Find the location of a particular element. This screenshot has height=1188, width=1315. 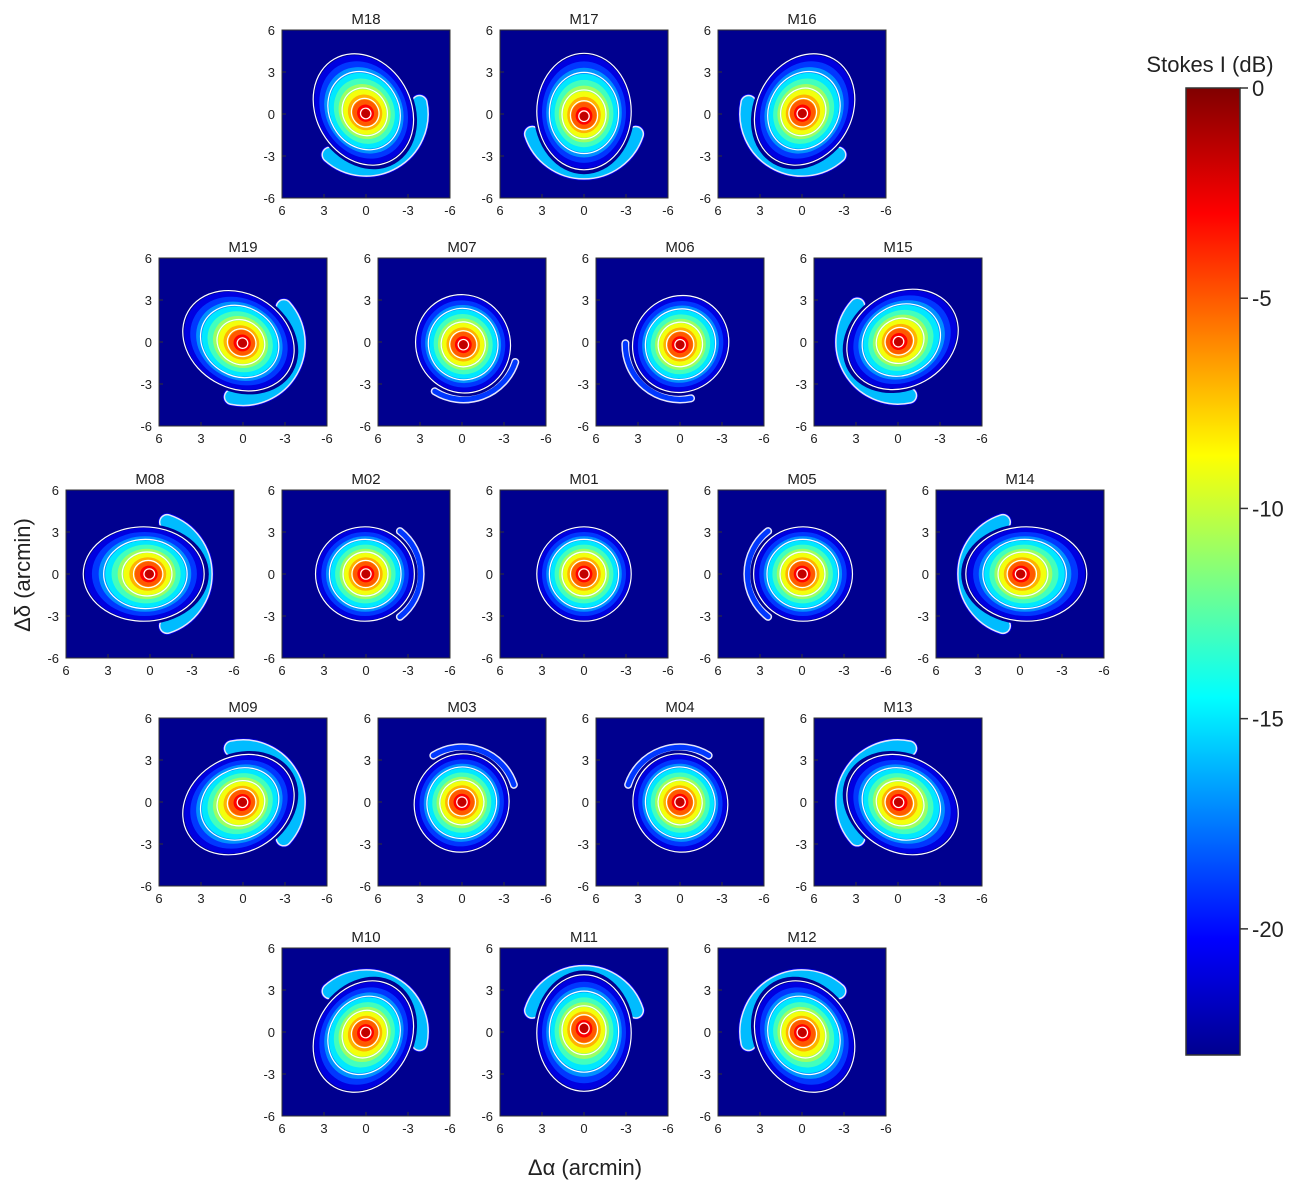

panel-m05: 6 3 0 -3 -6 -6 -3 0 3 6 M05 is located at coordinates (795, 574).